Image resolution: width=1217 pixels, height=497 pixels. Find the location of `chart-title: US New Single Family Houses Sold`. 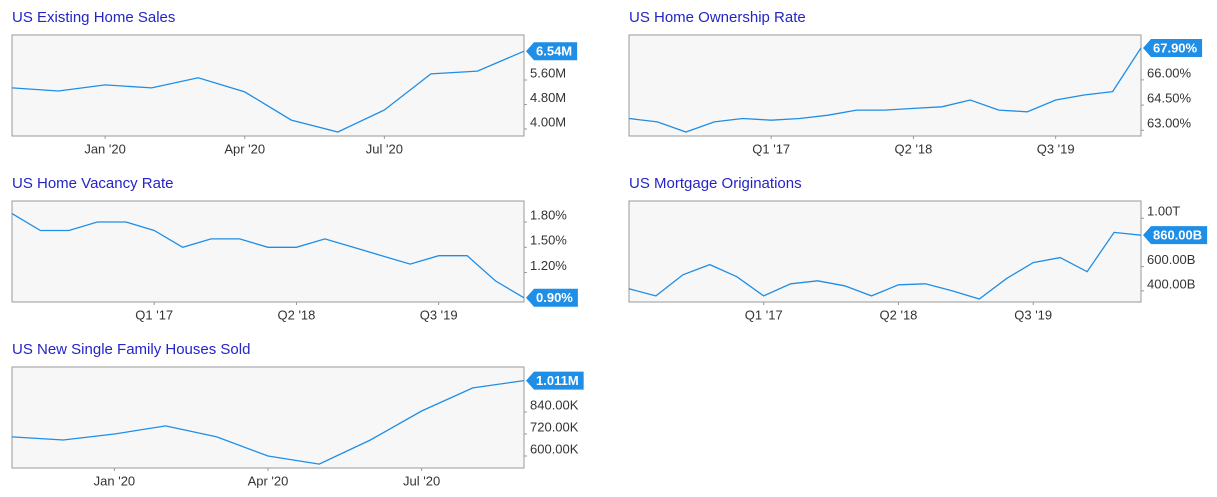

chart-title: US New Single Family Houses Sold is located at coordinates (131, 349).